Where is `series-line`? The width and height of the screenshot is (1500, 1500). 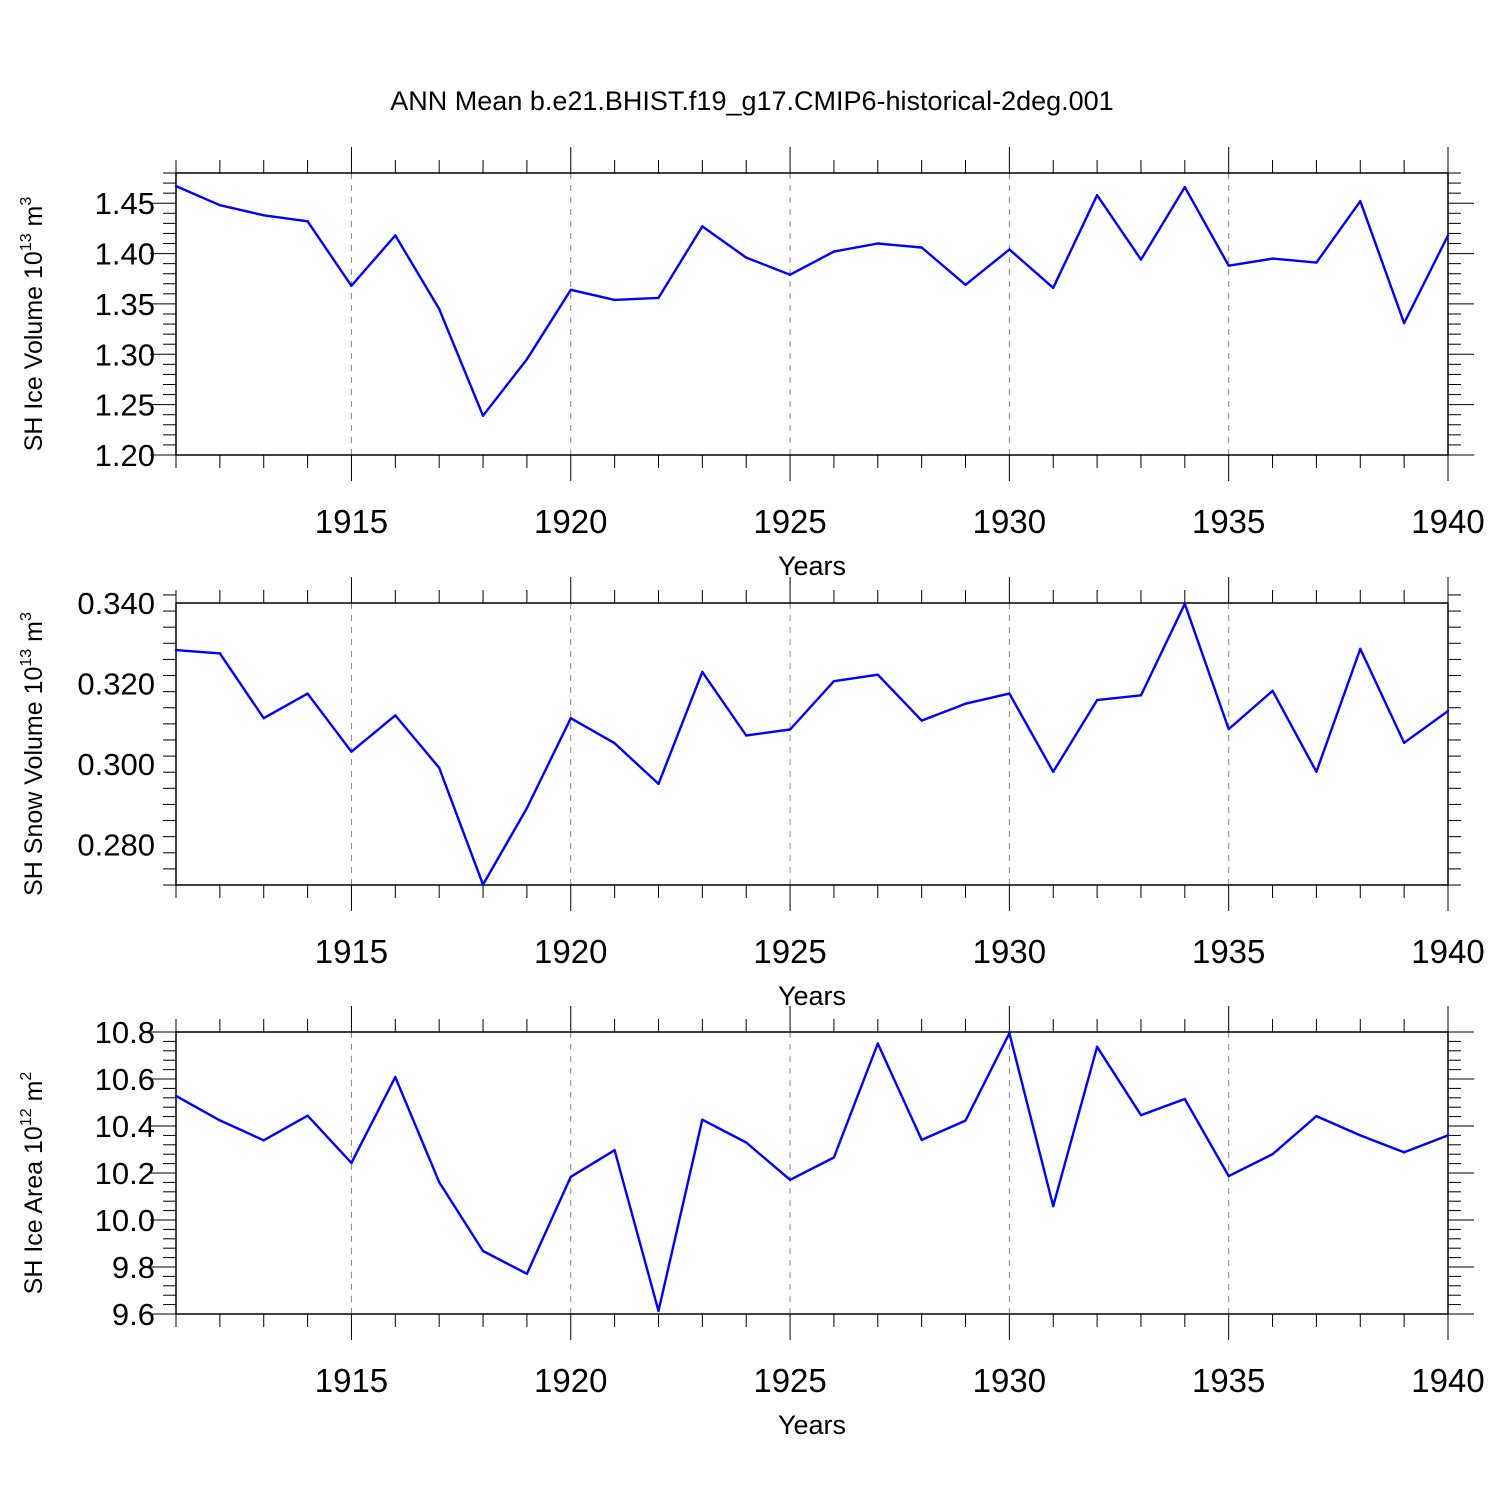
series-line is located at coordinates (812, 300).